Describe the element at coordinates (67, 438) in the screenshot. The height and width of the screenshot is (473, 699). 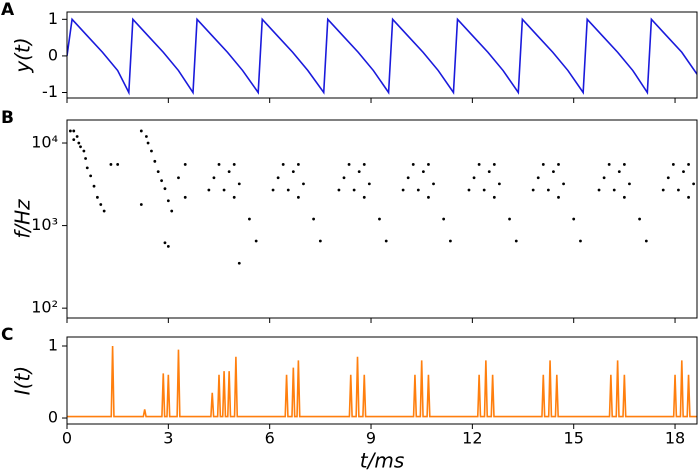
I see `x-tick-label: 0` at that location.